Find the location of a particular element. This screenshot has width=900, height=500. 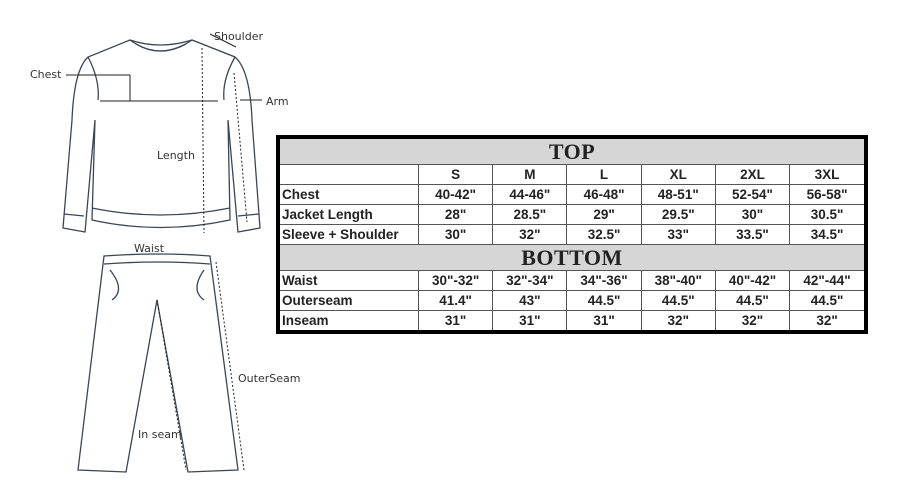

table-cell: 40-42" is located at coordinates (455, 194).